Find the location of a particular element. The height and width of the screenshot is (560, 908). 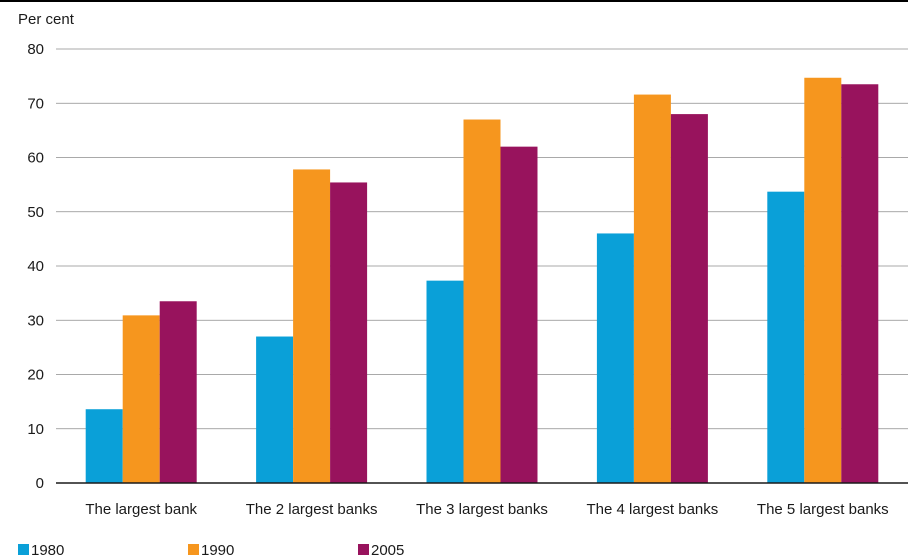

y-tick-label: 30 is located at coordinates (35, 320).